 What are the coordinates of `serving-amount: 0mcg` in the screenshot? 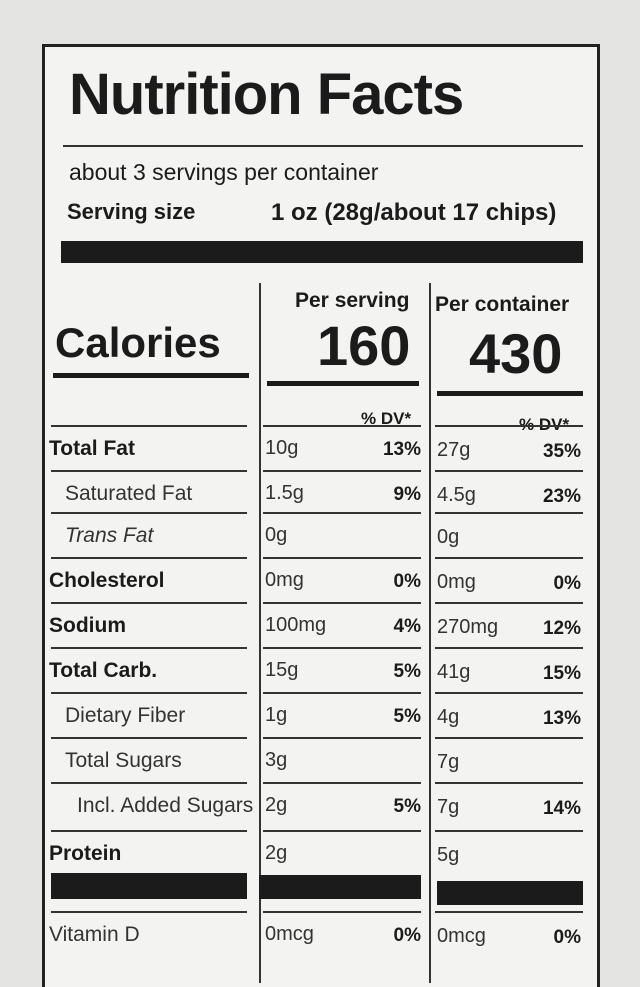 It's located at (289, 934).